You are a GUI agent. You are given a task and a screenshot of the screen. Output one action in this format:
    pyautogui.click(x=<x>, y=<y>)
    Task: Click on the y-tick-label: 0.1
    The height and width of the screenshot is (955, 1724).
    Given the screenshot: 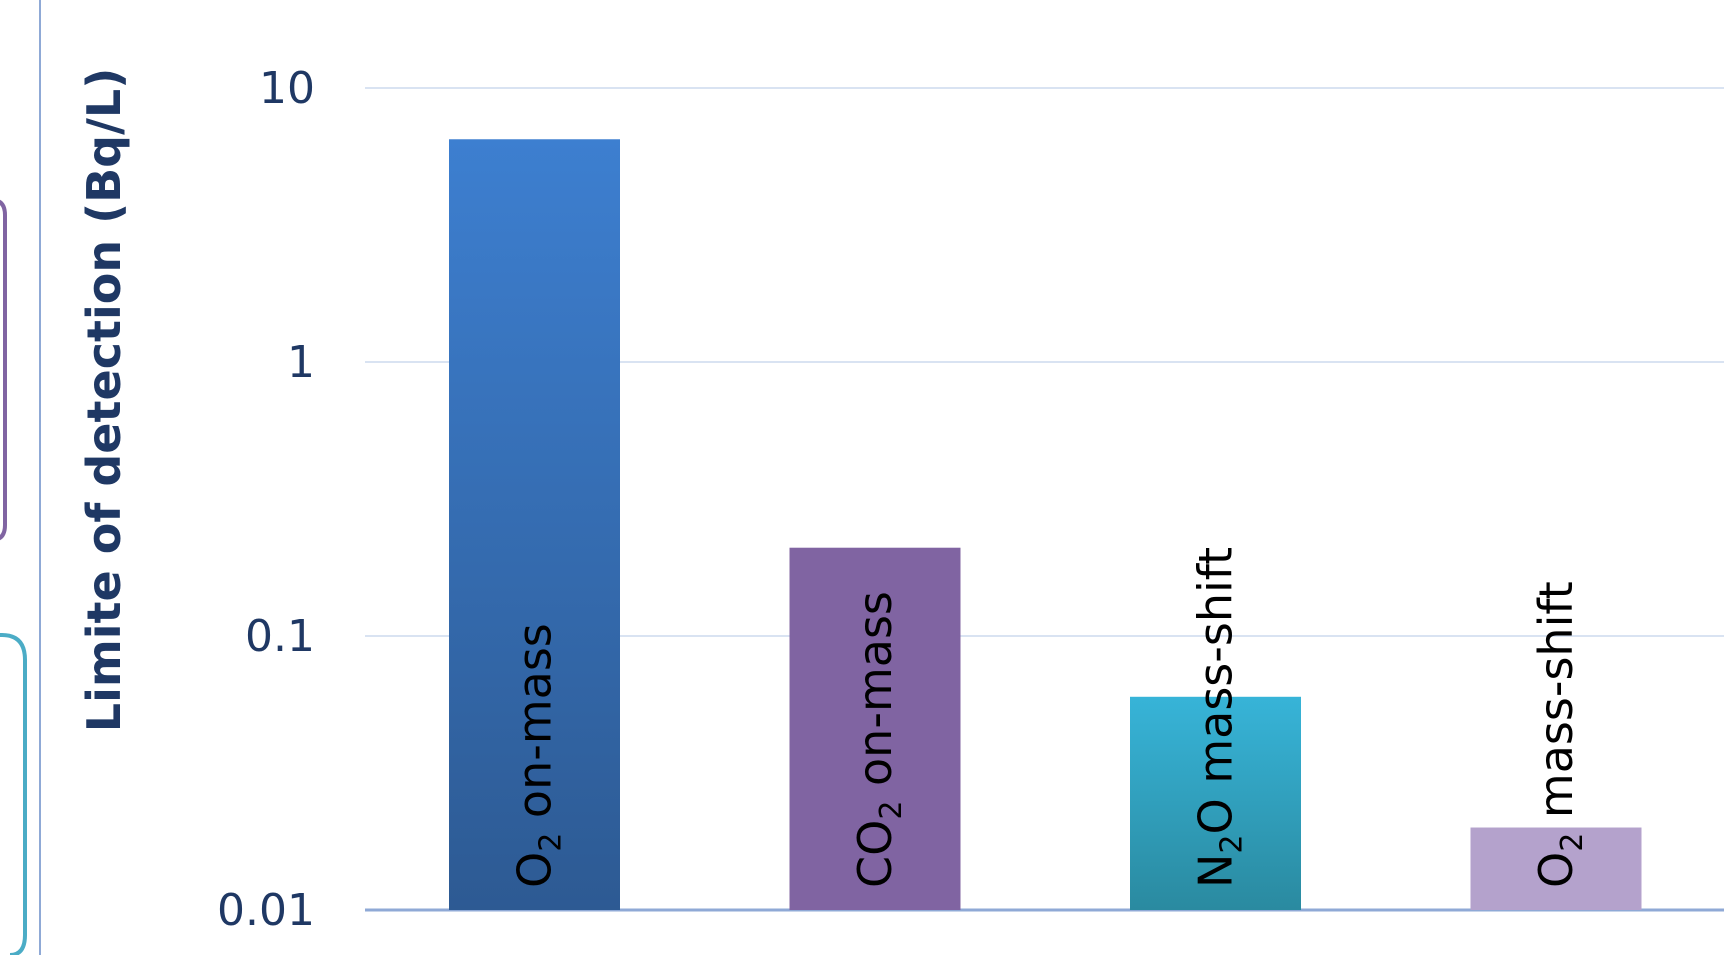 What is the action you would take?
    pyautogui.click(x=280, y=636)
    